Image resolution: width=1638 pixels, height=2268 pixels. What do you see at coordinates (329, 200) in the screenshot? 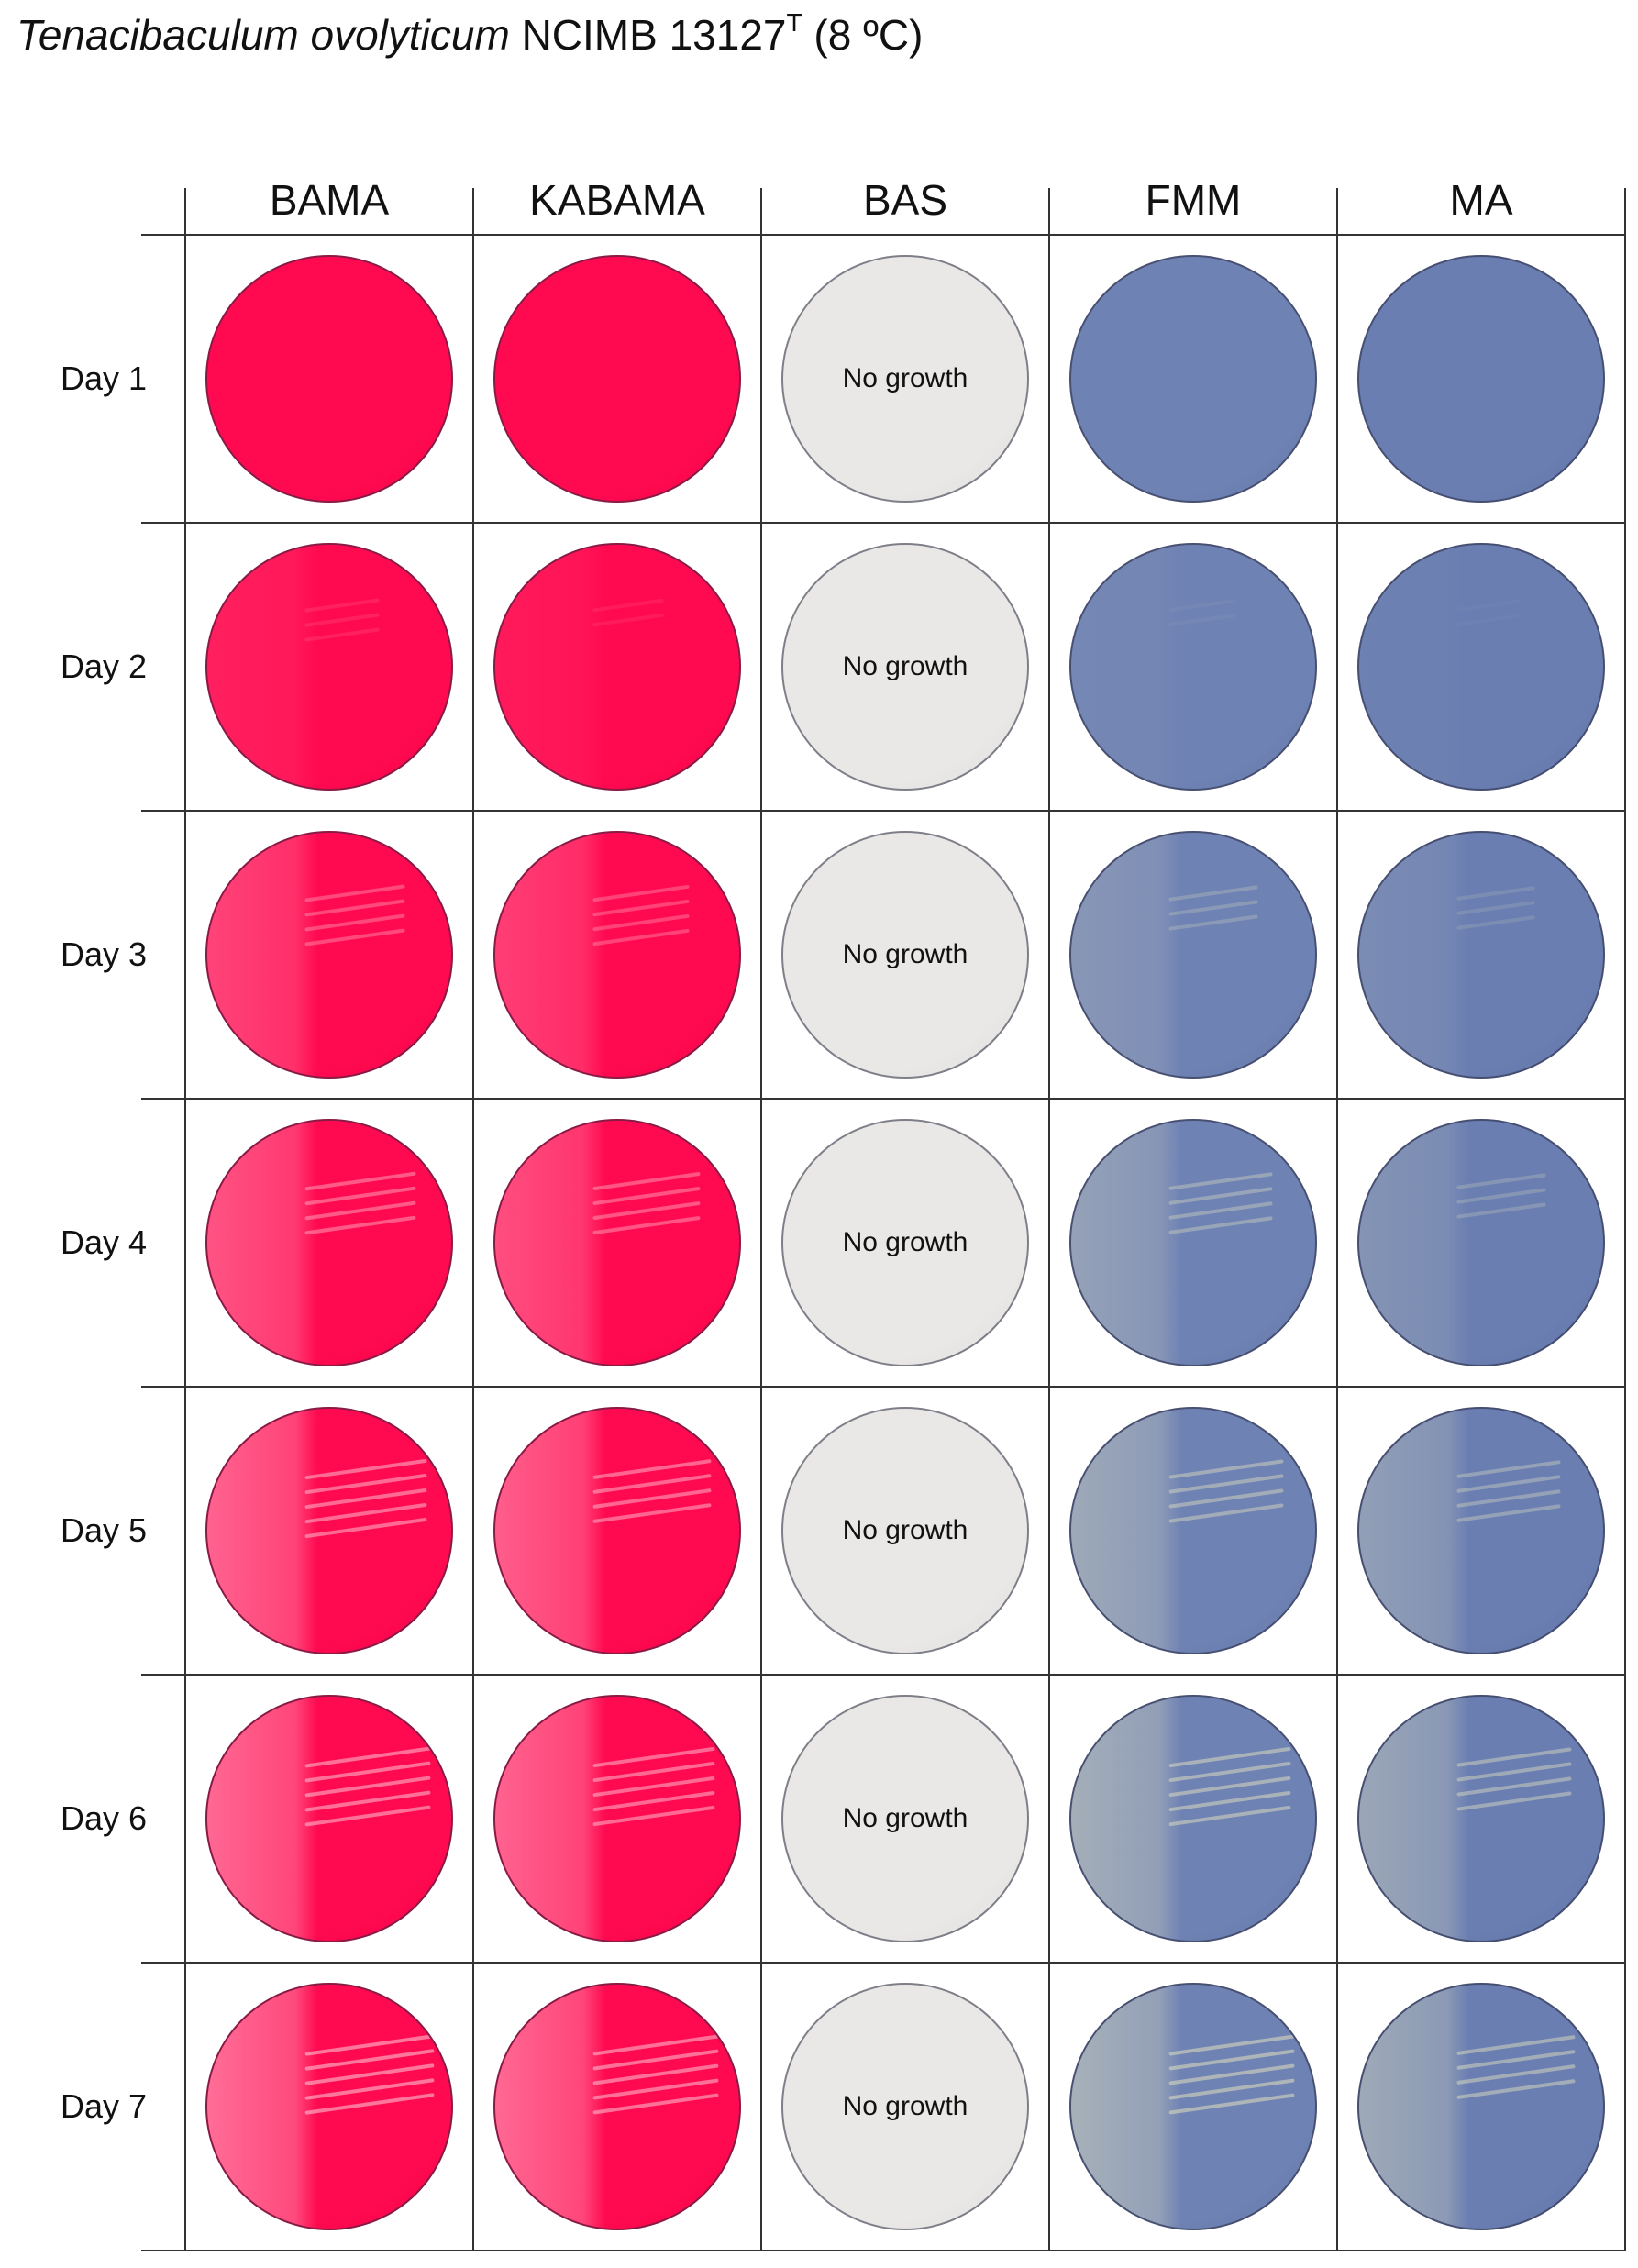
I see `column-header-bama: BAMA` at bounding box center [329, 200].